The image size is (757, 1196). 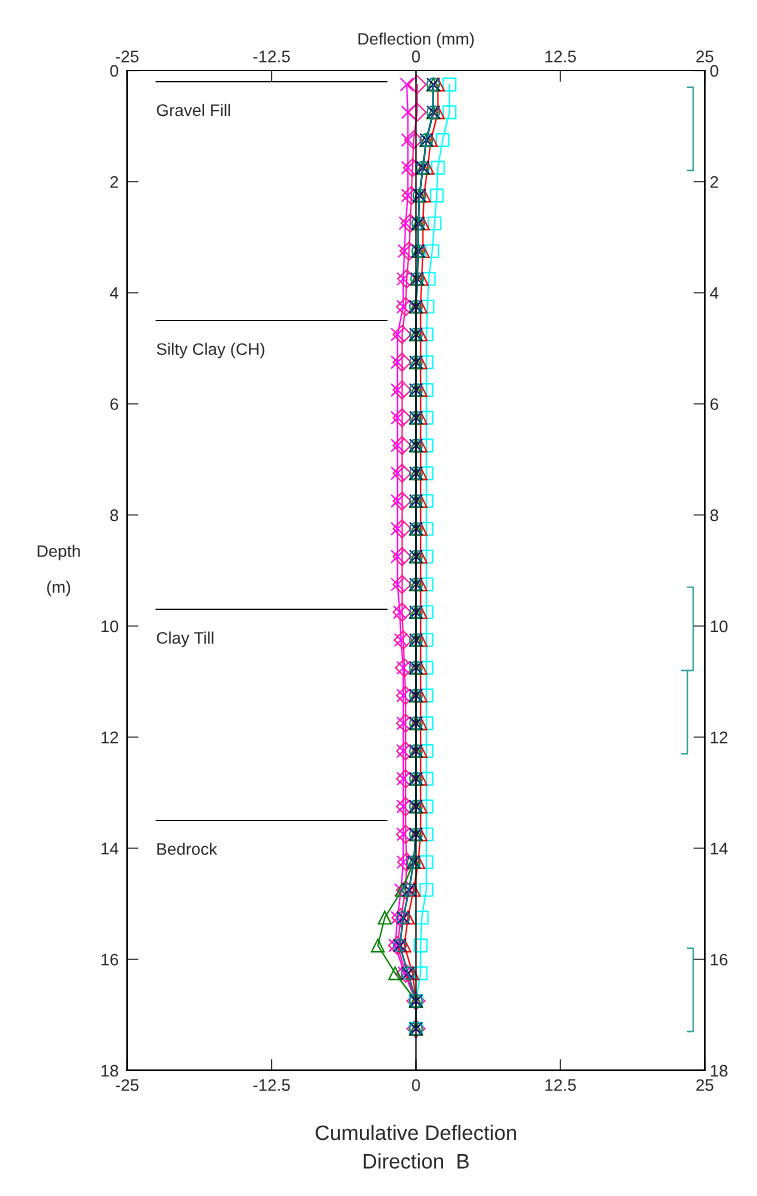 I want to click on y-tick-label: 2, so click(x=114, y=182).